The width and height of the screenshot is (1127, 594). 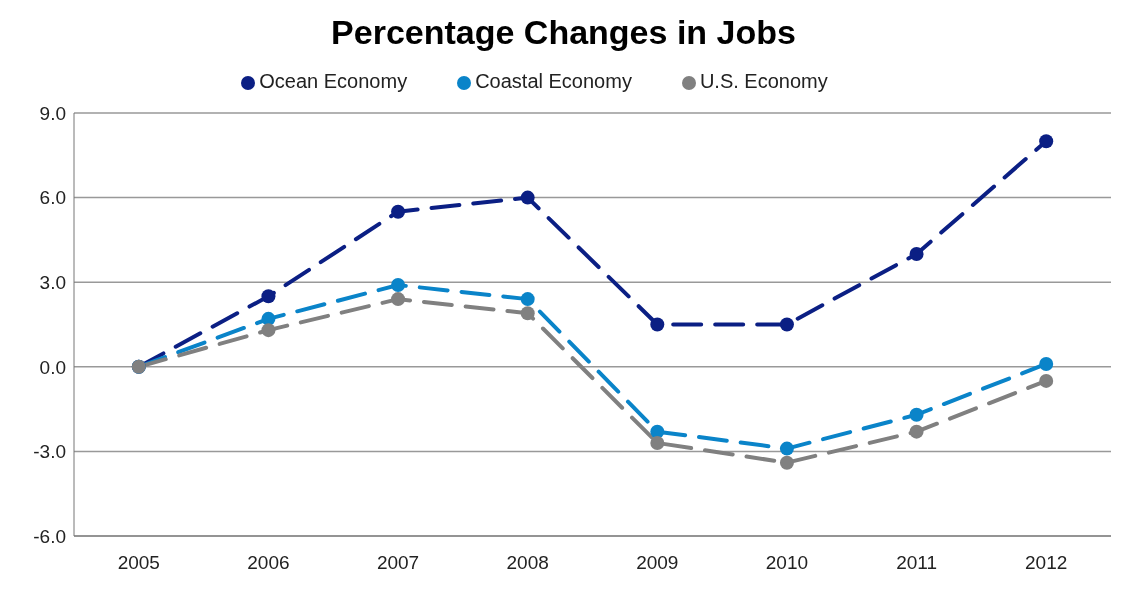 I want to click on y-tick-label: 6.0, so click(x=52, y=198).